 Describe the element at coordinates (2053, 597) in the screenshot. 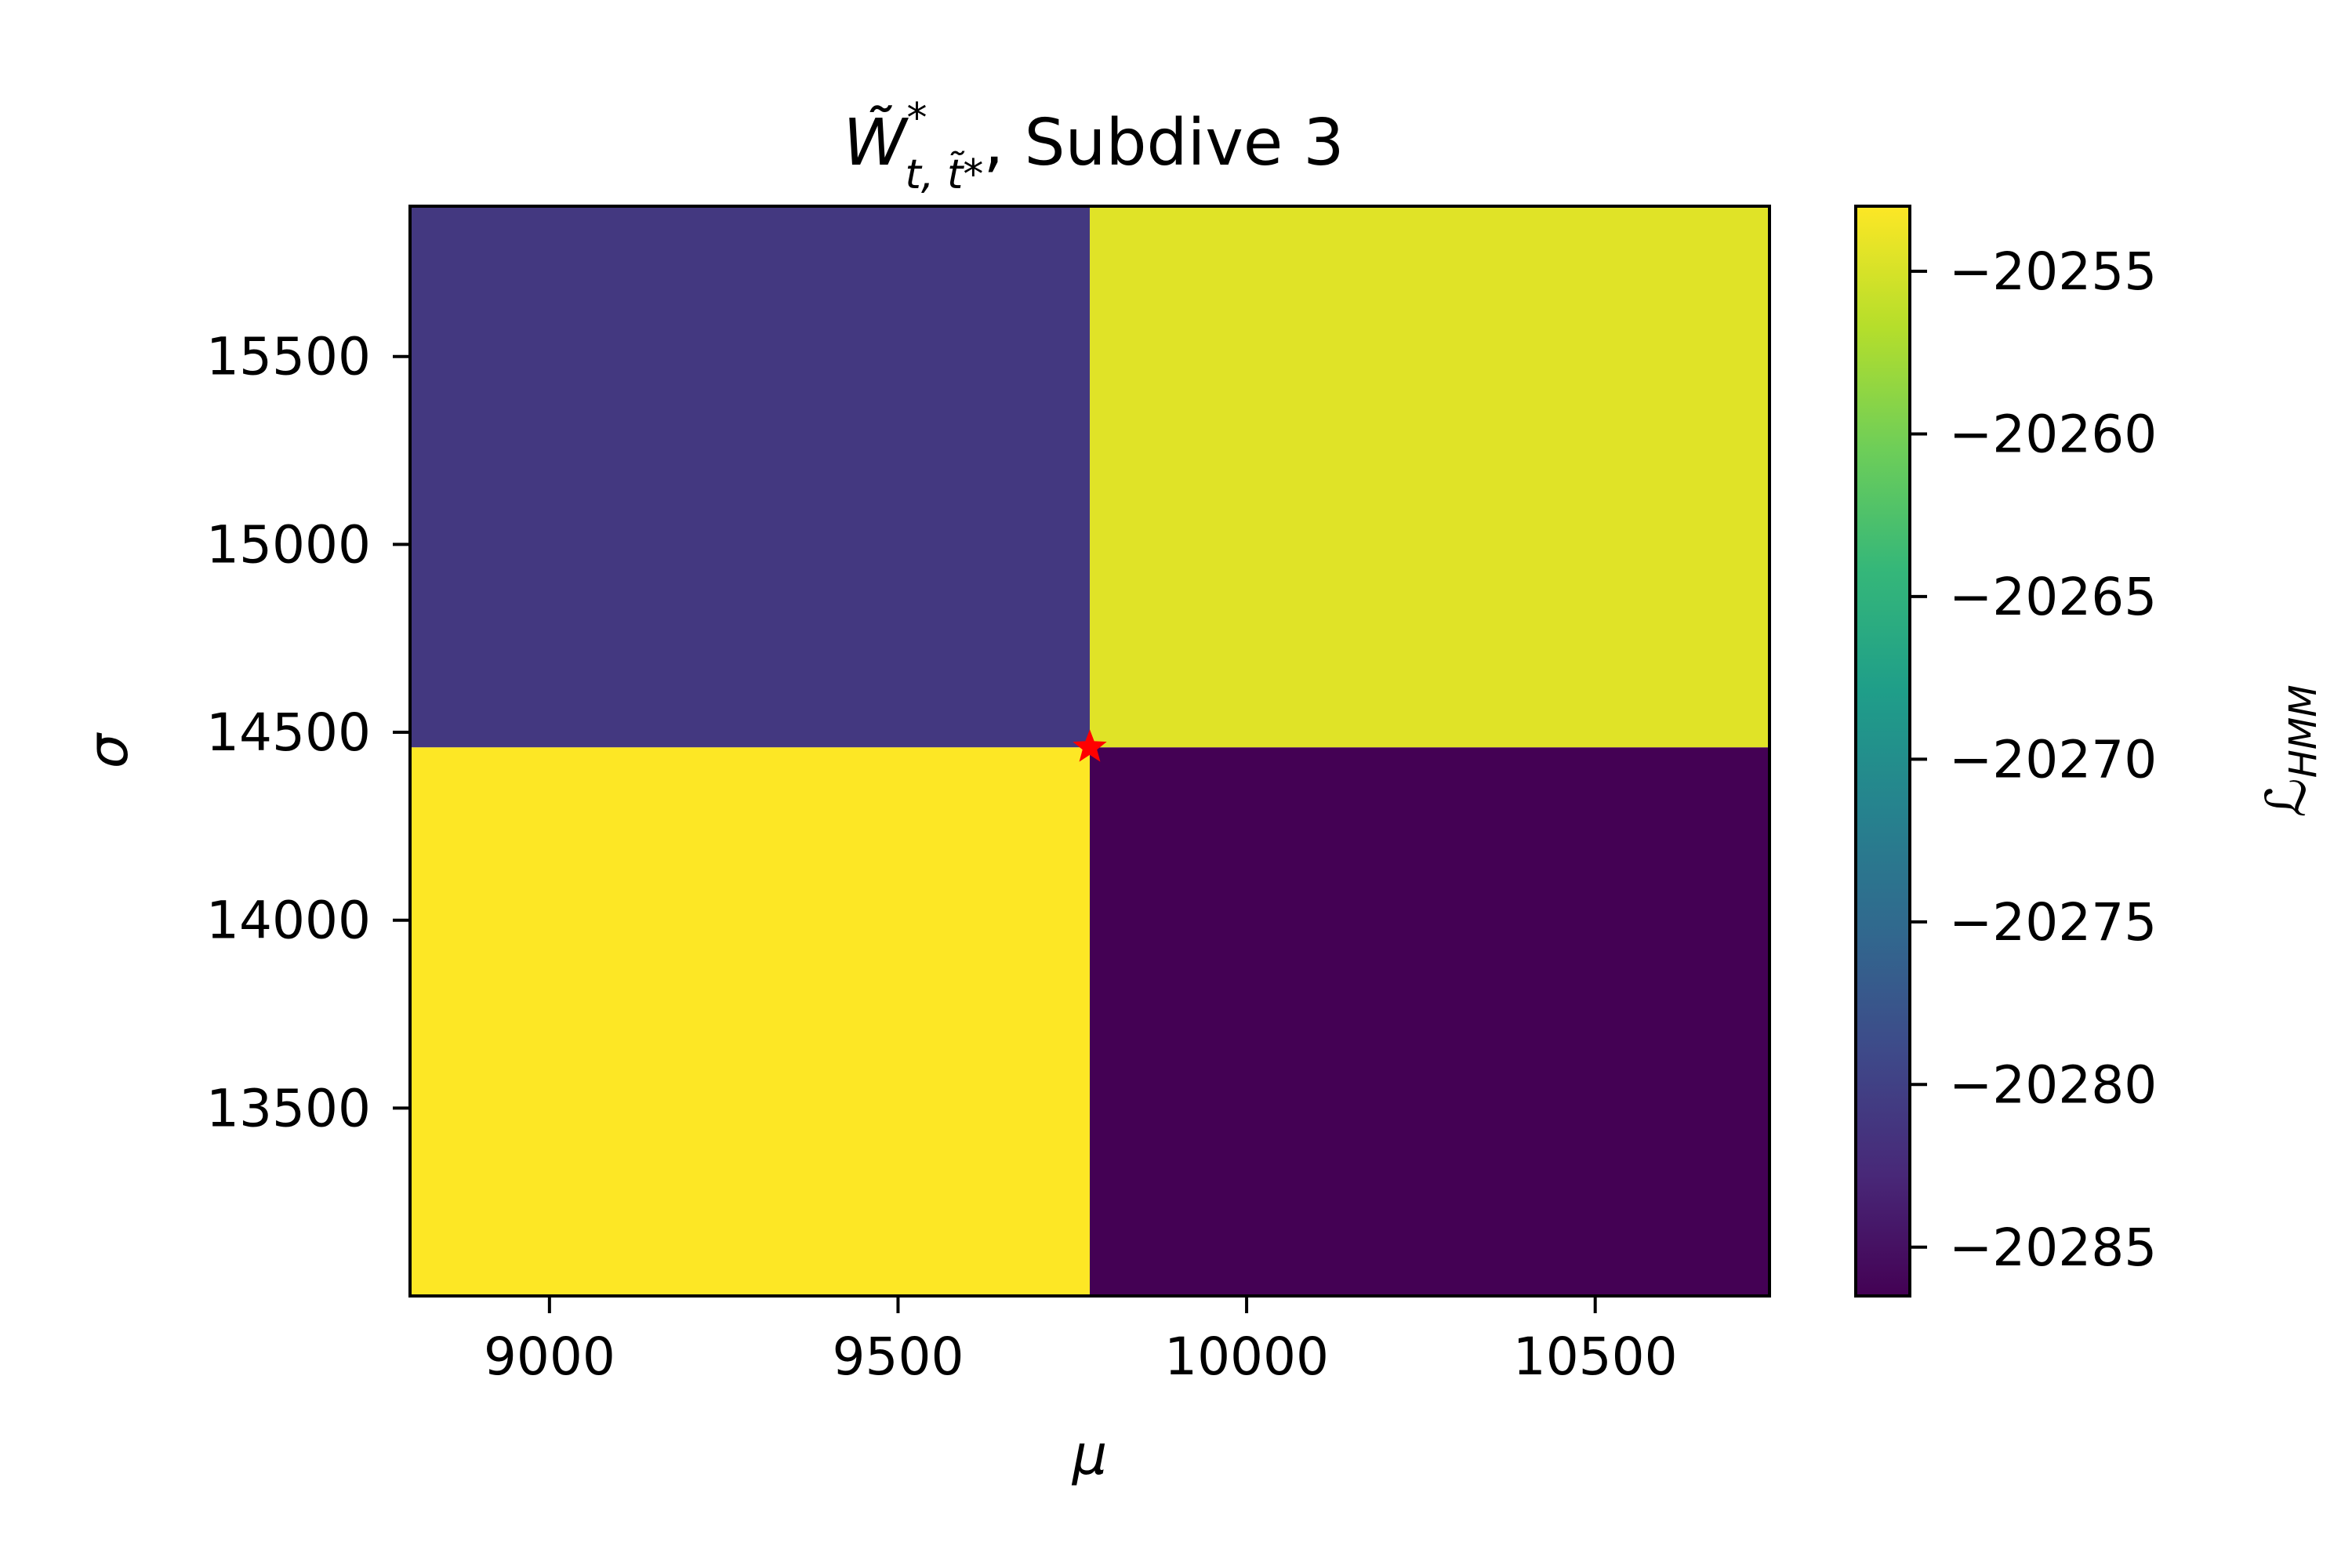

I see `colorbar-tick-label: −20265` at that location.